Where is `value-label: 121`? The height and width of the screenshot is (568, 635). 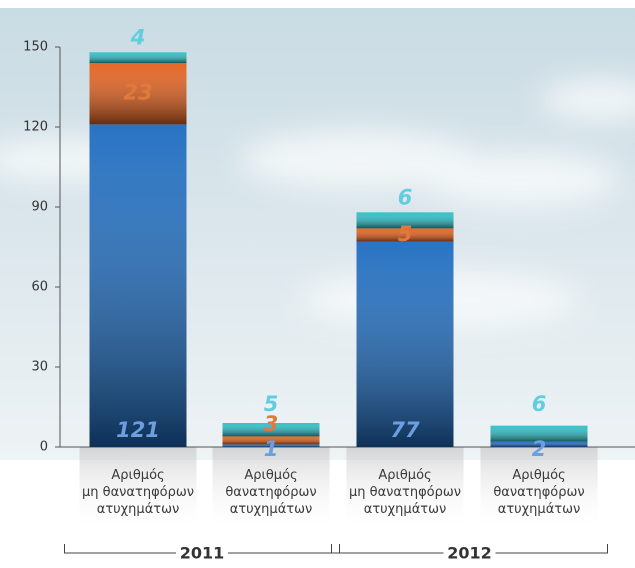 value-label: 121 is located at coordinates (138, 430).